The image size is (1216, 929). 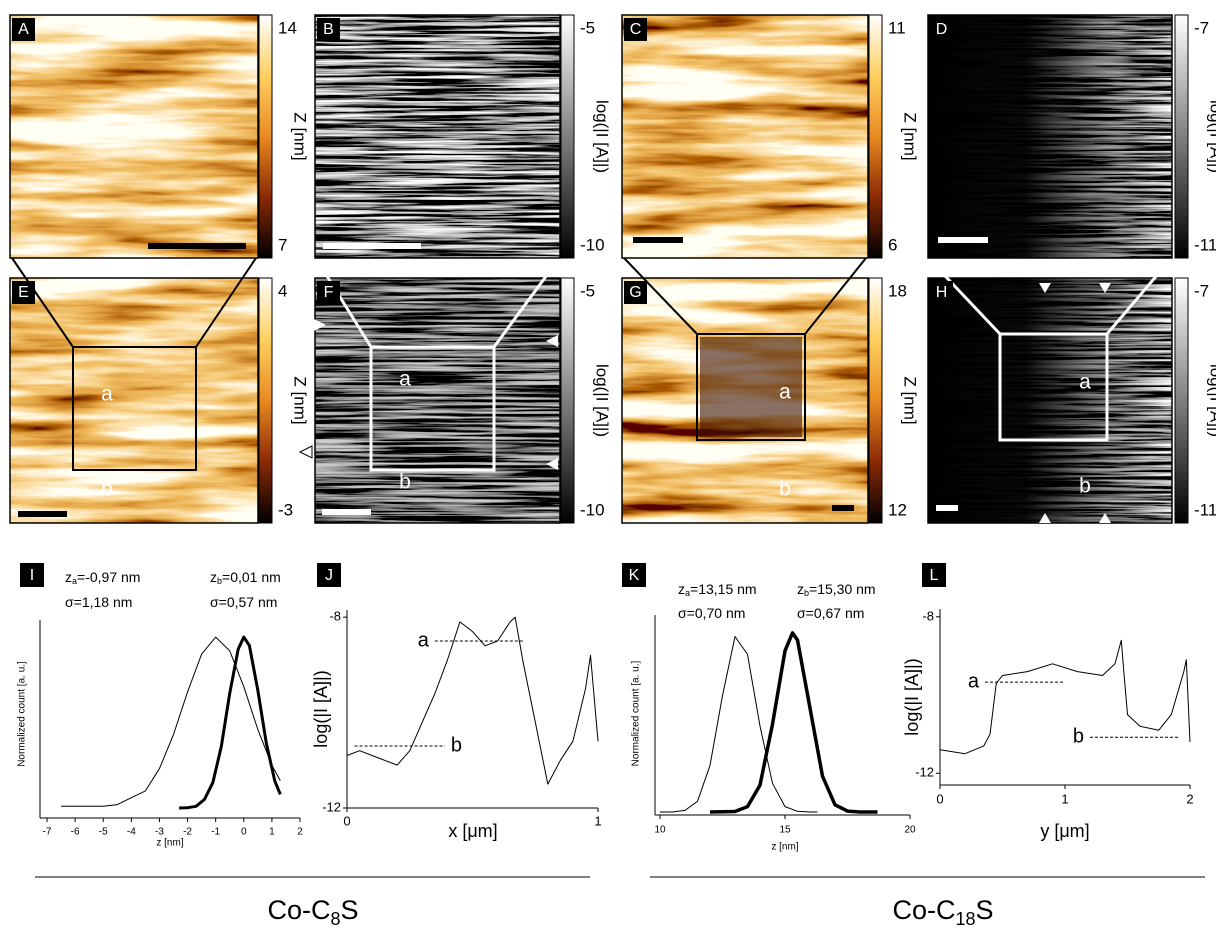 I want to click on colorbar-tick-label: 7, so click(x=282, y=244).